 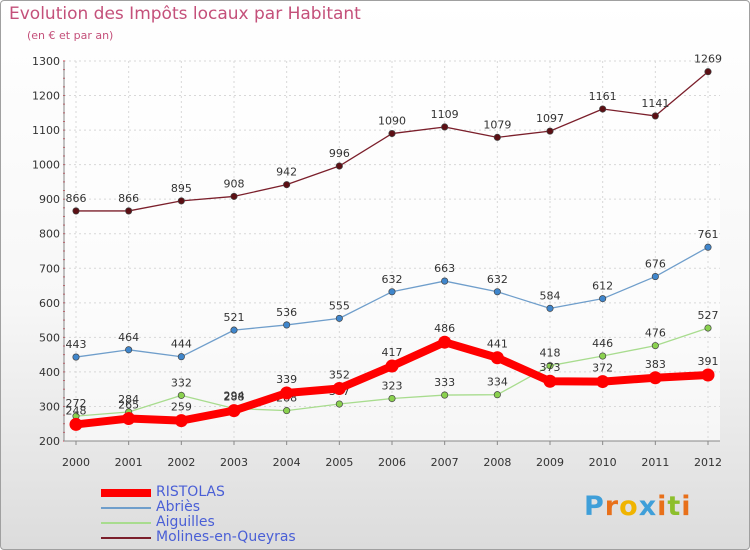 What do you see at coordinates (339, 374) in the screenshot?
I see `data-label-ristolas: 352` at bounding box center [339, 374].